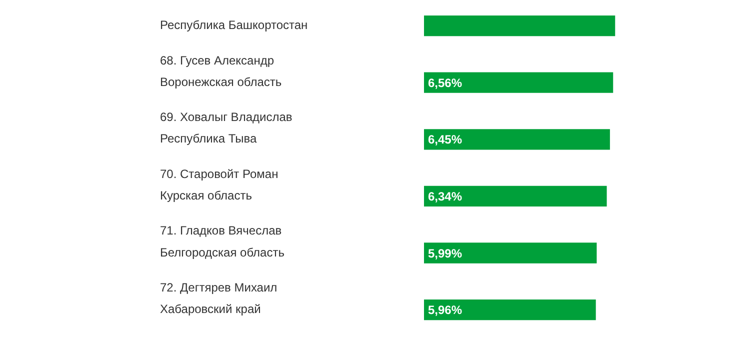  What do you see at coordinates (445, 83) in the screenshot?
I see `data-label: 6,56%` at bounding box center [445, 83].